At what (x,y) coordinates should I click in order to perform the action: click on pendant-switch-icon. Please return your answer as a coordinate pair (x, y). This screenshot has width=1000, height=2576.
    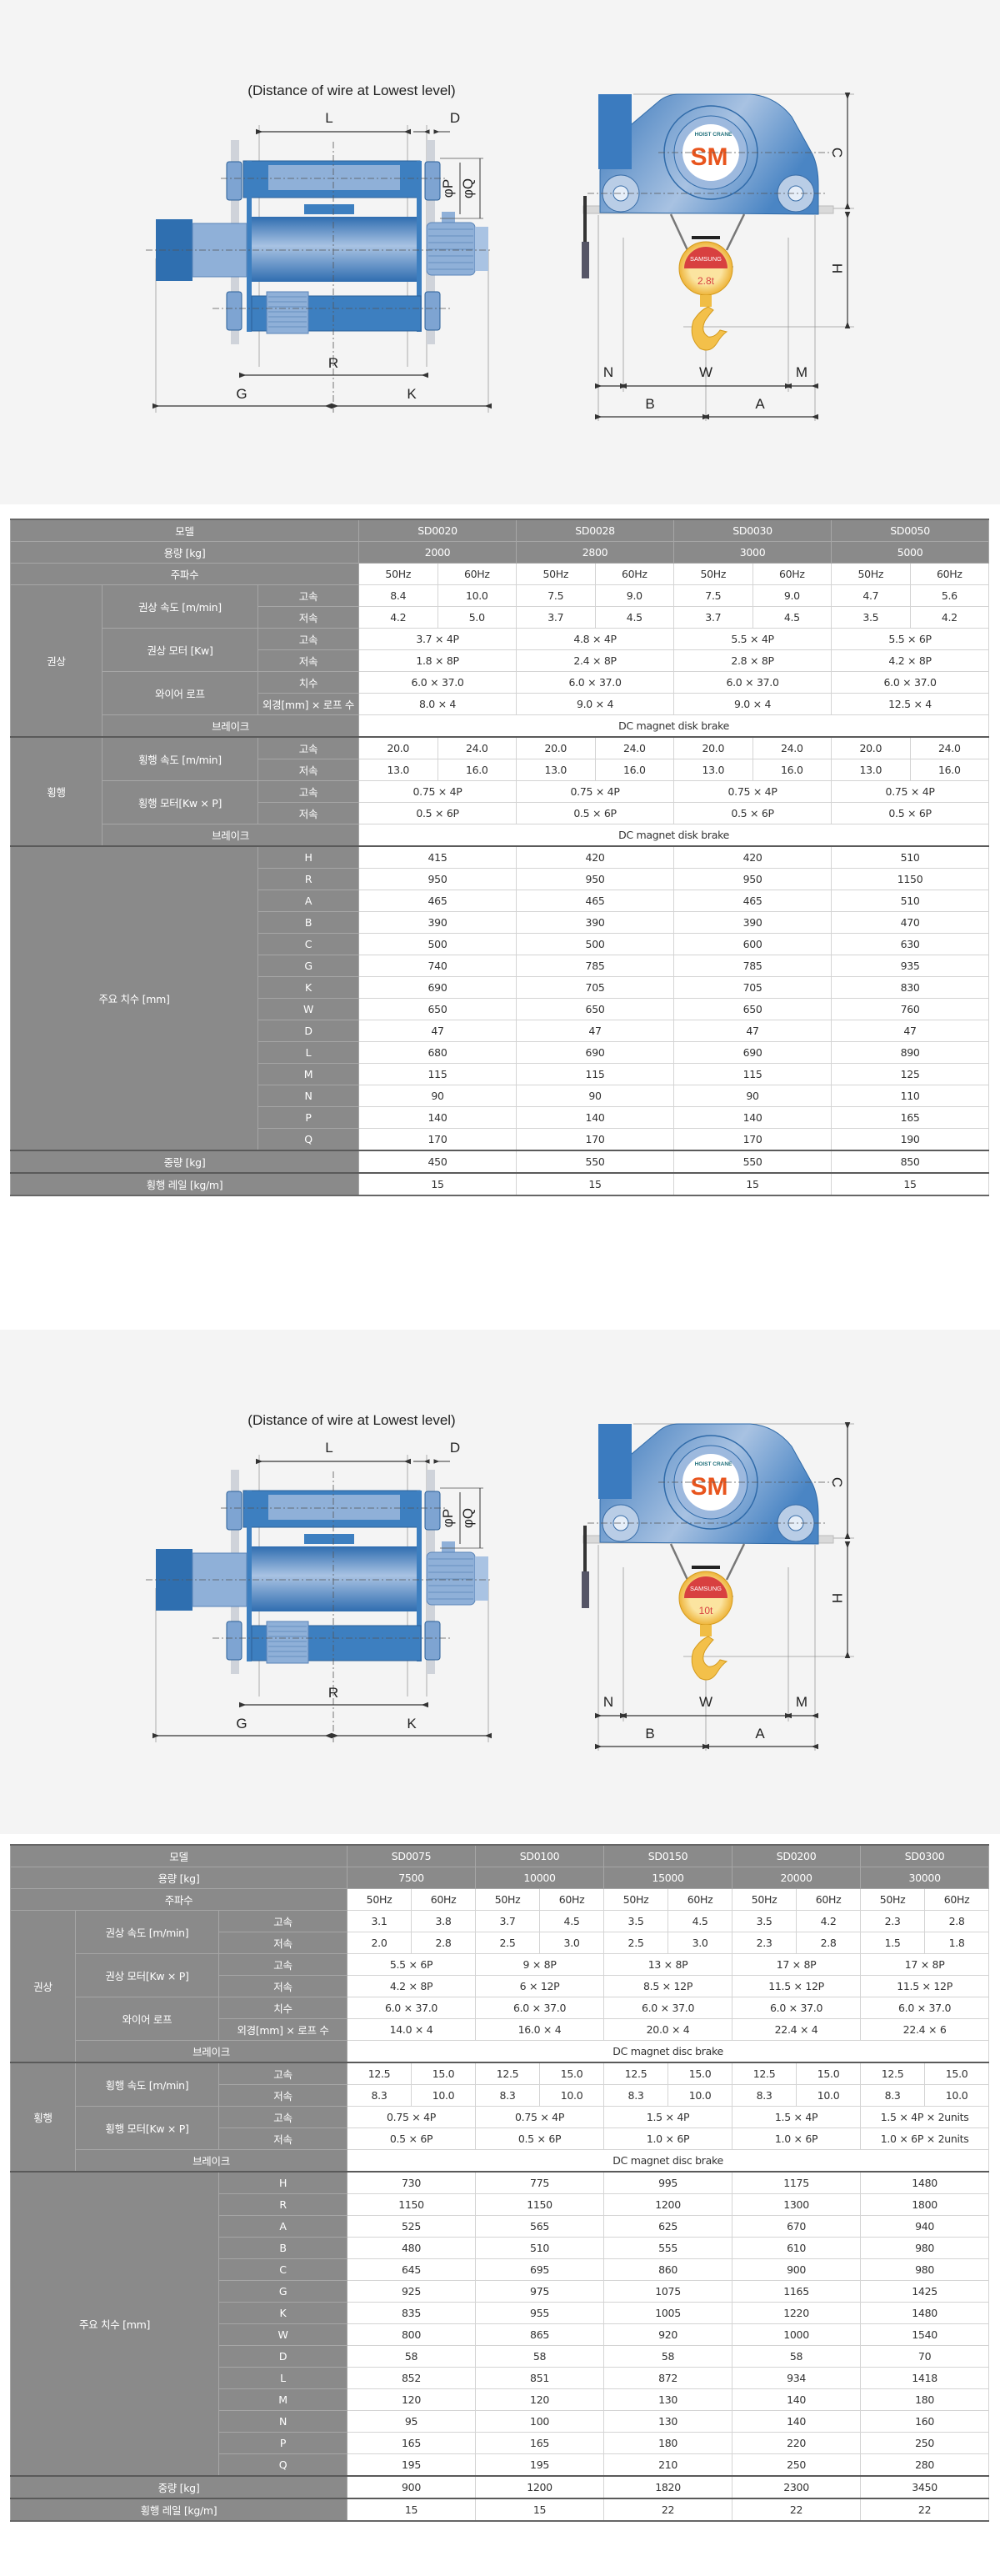
    Looking at the image, I should click on (585, 1589).